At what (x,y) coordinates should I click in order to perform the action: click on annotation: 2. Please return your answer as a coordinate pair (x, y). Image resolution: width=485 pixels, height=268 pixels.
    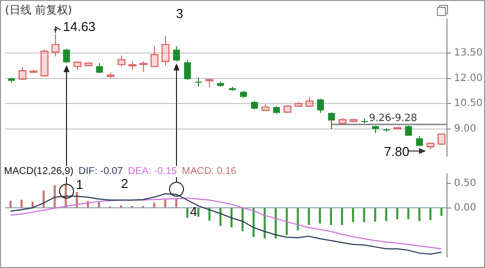
    Looking at the image, I should click on (124, 183).